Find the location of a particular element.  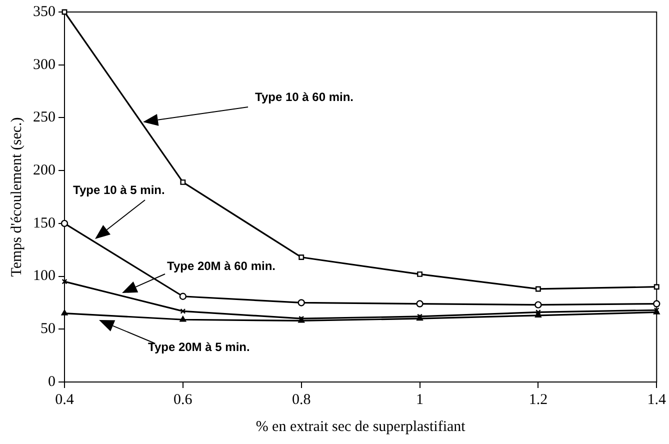

annotation: Type 10 à 5 min. is located at coordinates (119, 190).